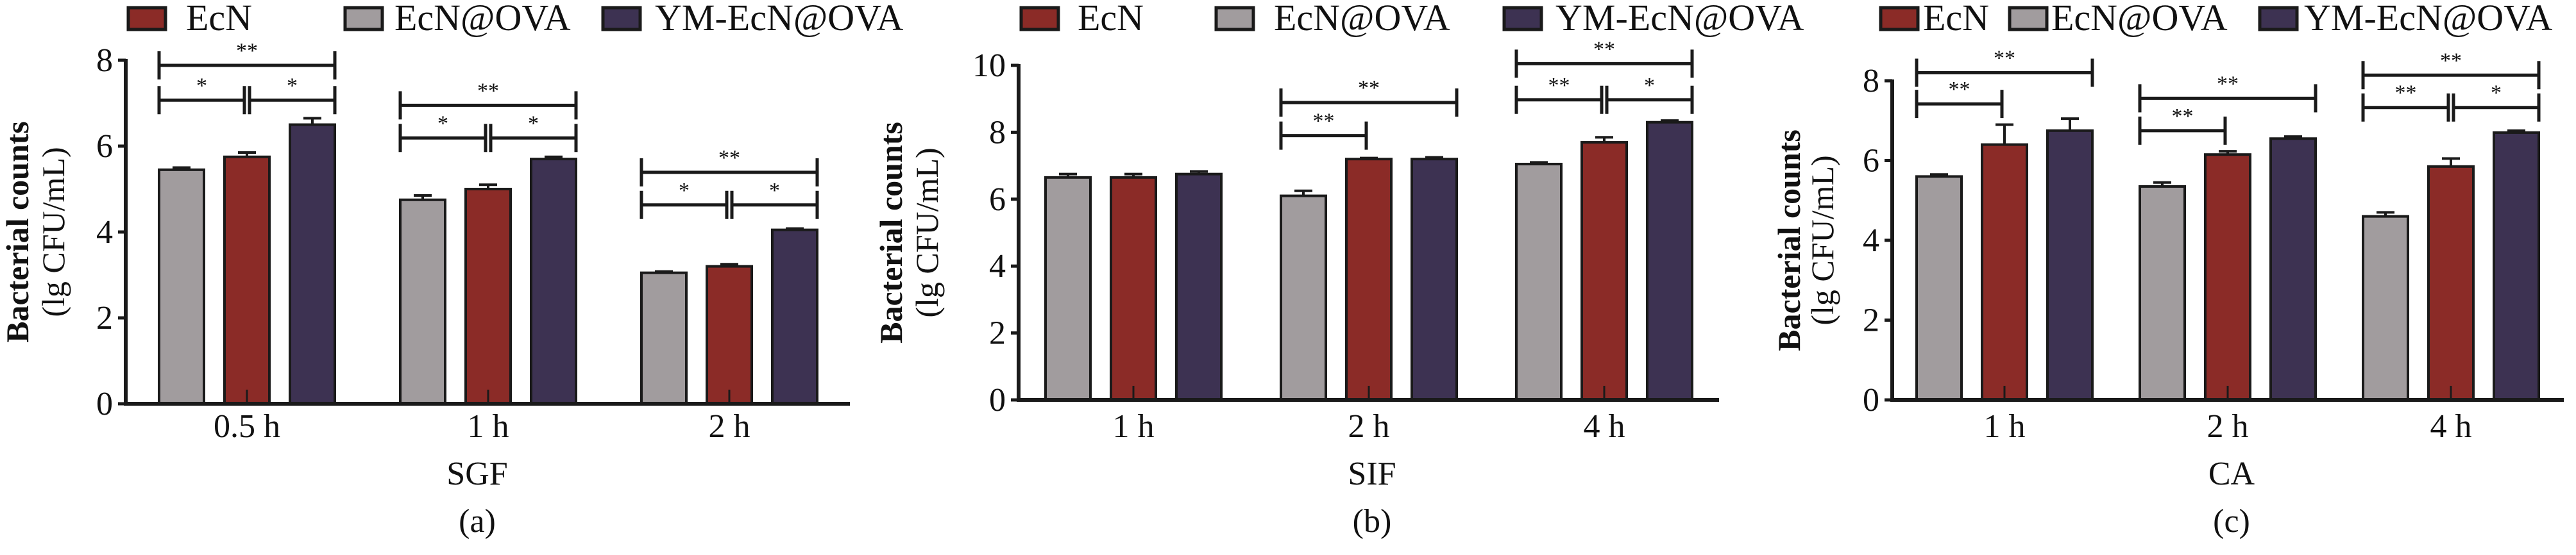  I want to click on x-tick-label: 0.5 h, so click(247, 426).